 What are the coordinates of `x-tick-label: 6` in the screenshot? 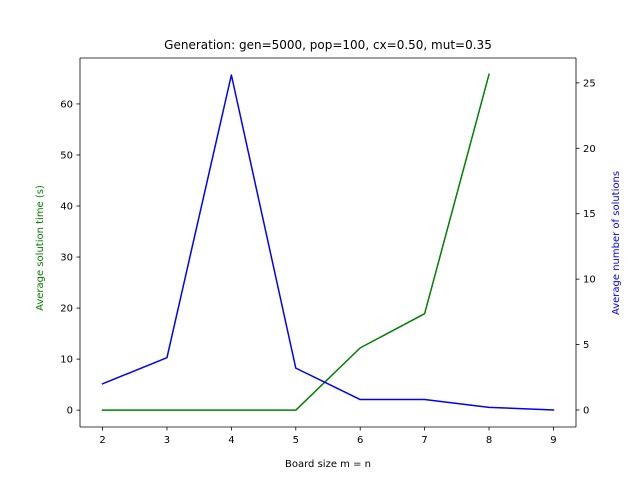 It's located at (360, 440).